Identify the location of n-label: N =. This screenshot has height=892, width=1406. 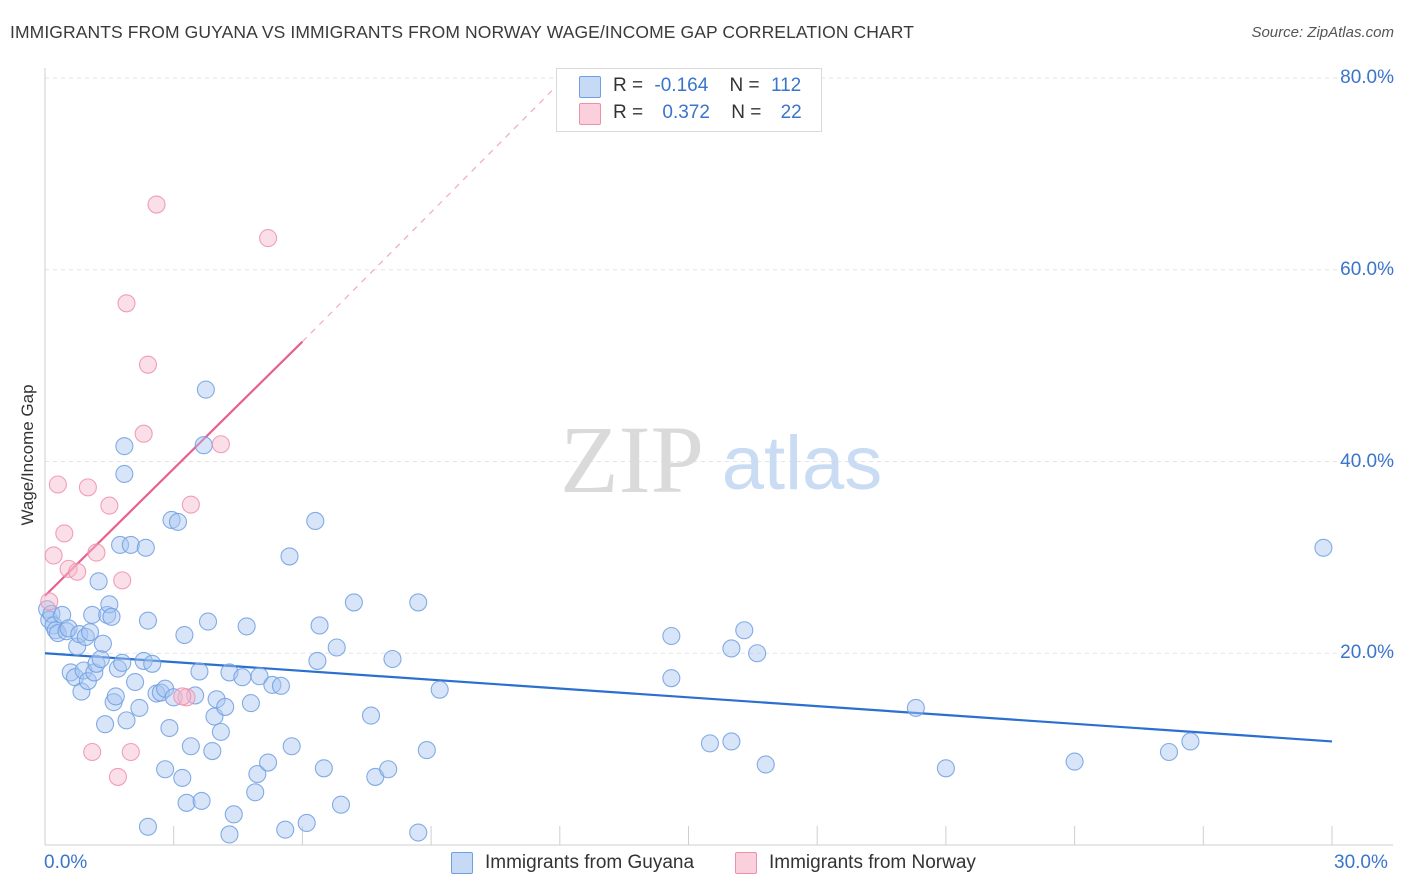
(744, 85).